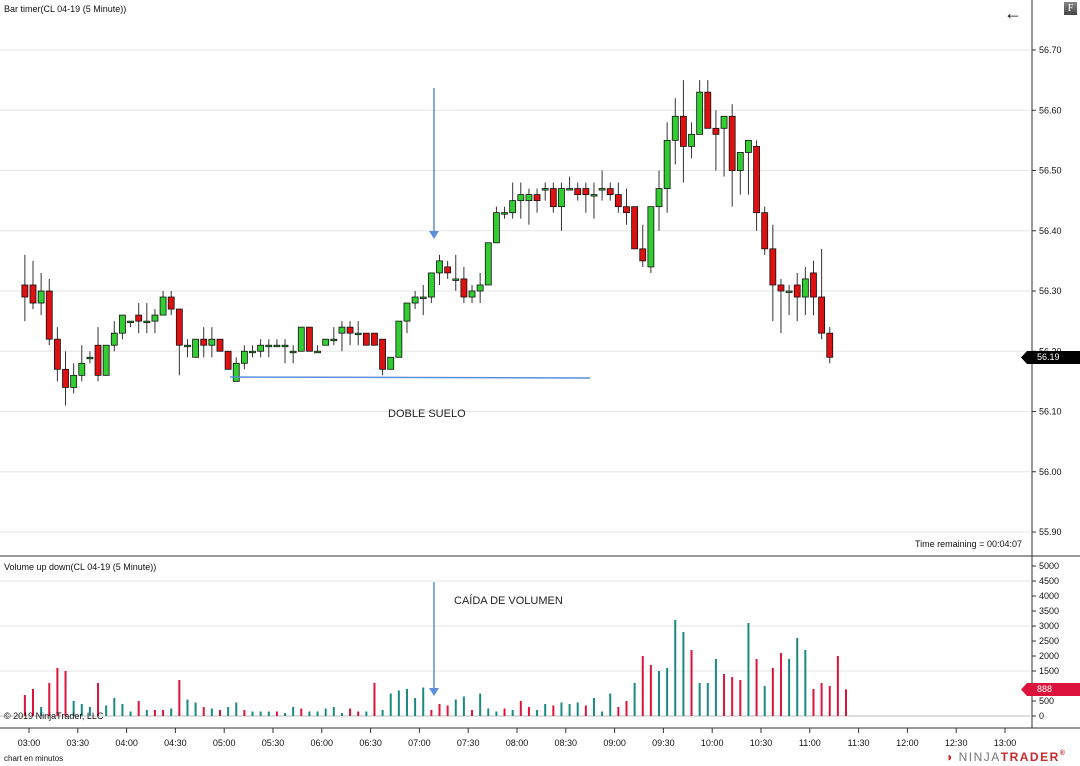 The height and width of the screenshot is (766, 1080). I want to click on ff-button: F, so click(1070, 8).